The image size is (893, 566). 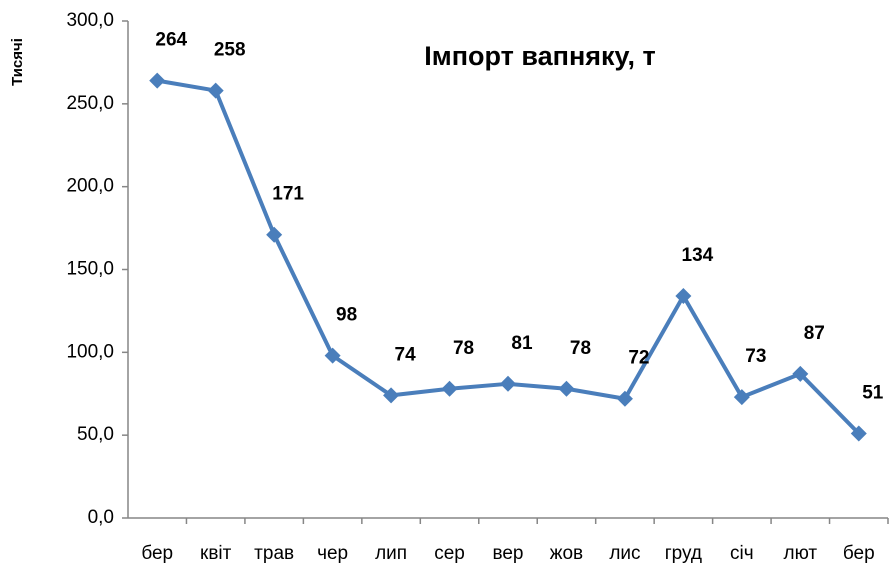 What do you see at coordinates (814, 333) in the screenshot?
I see `data-label: 87` at bounding box center [814, 333].